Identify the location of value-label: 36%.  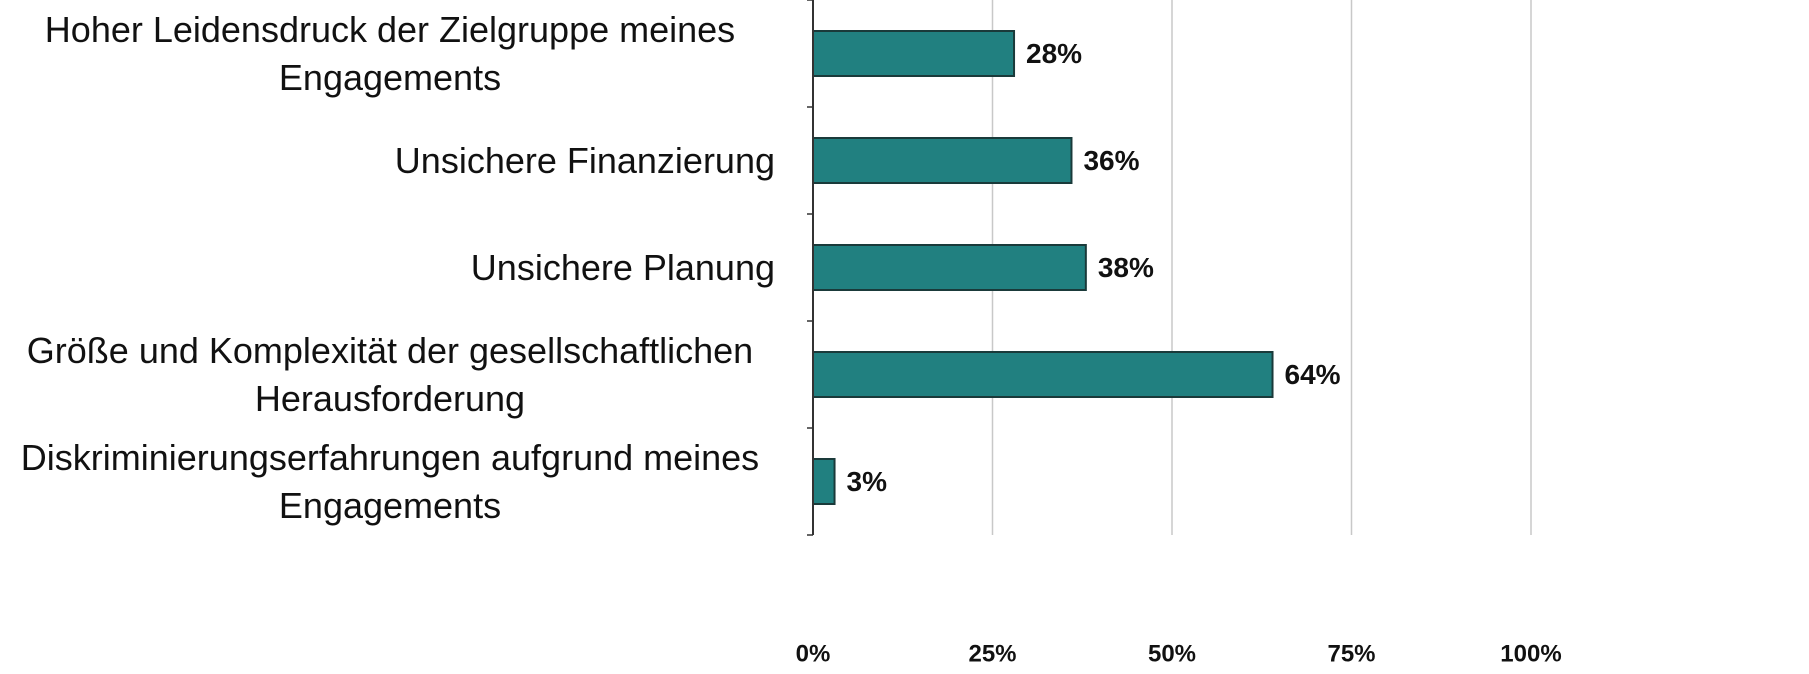
(1111, 160).